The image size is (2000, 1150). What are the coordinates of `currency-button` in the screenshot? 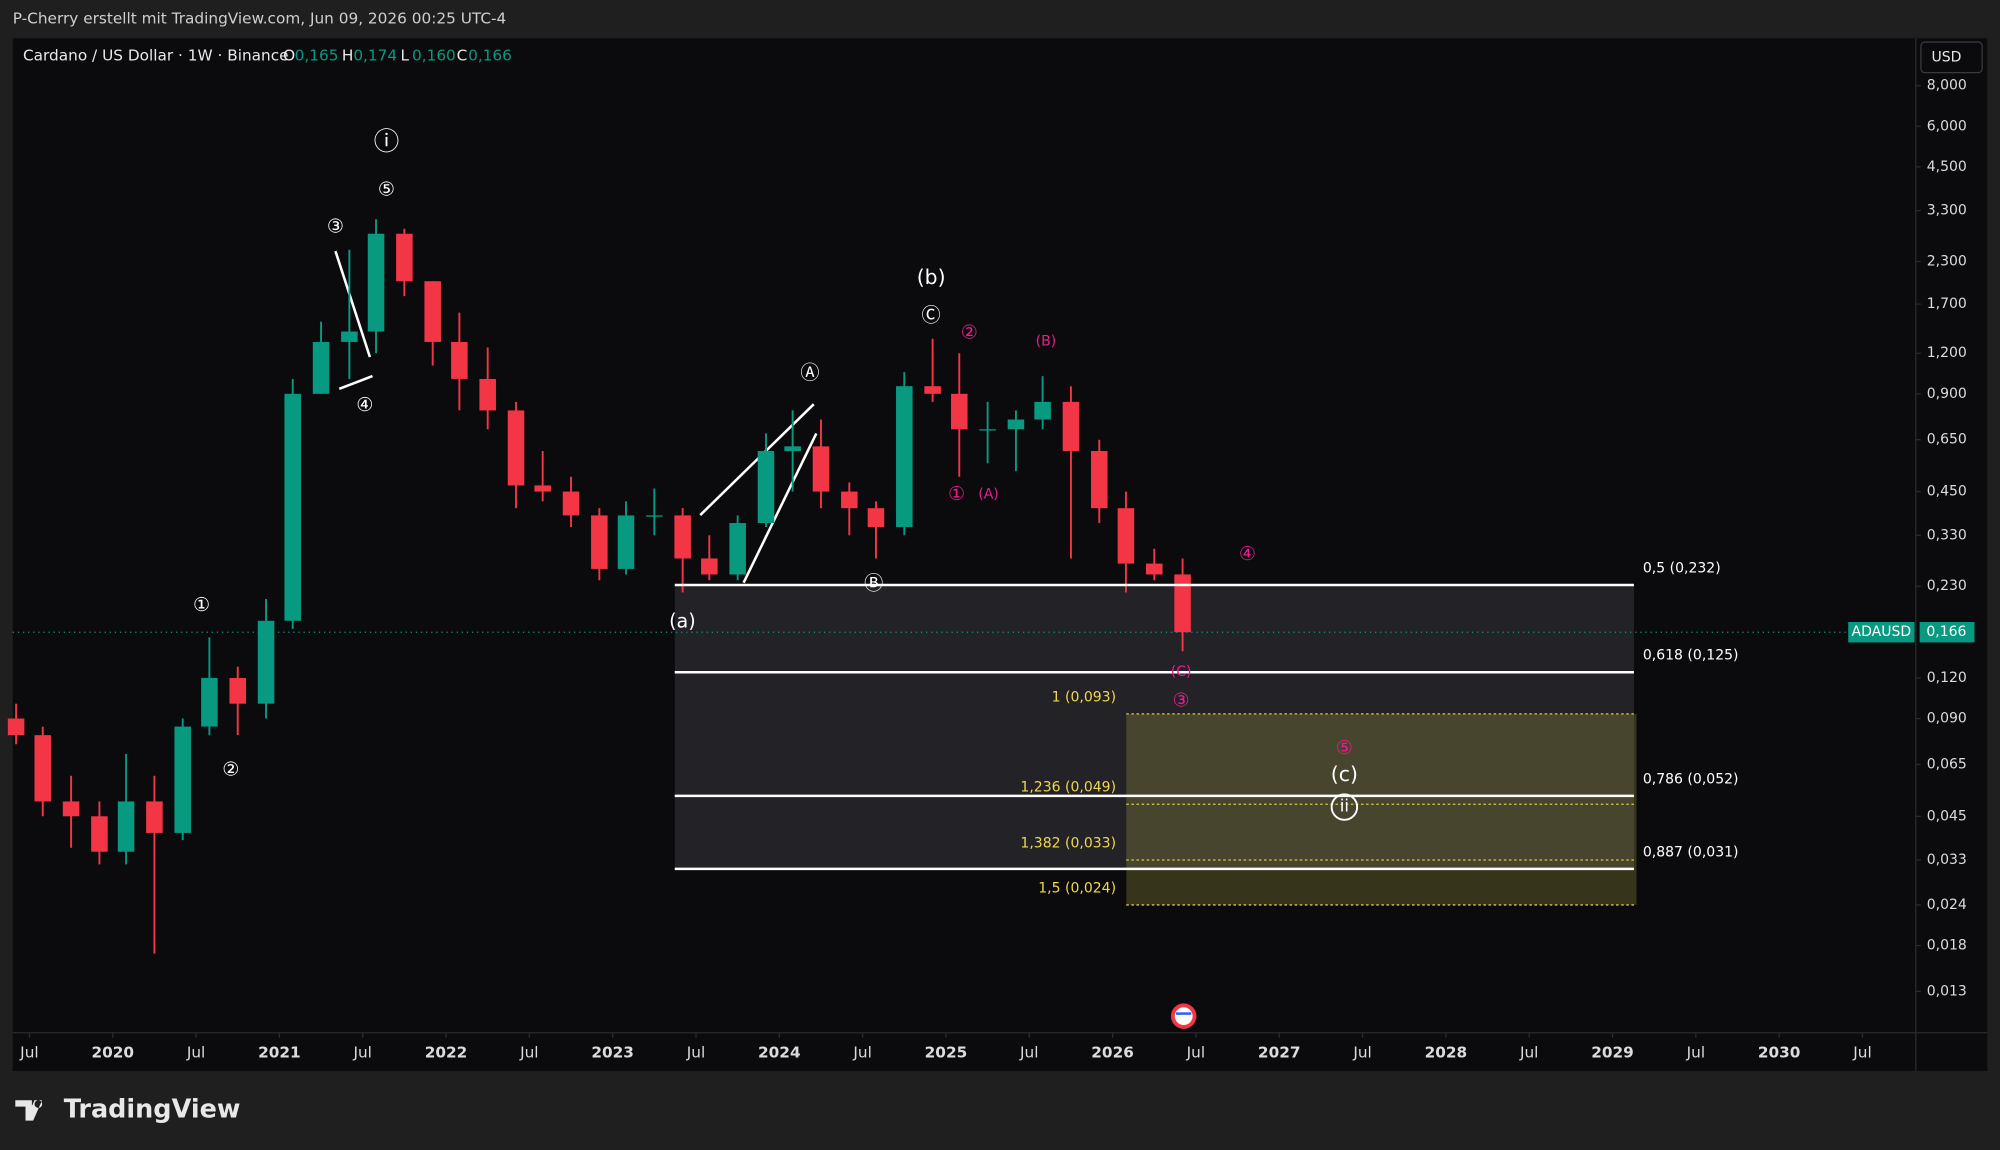 It's located at (1951, 57).